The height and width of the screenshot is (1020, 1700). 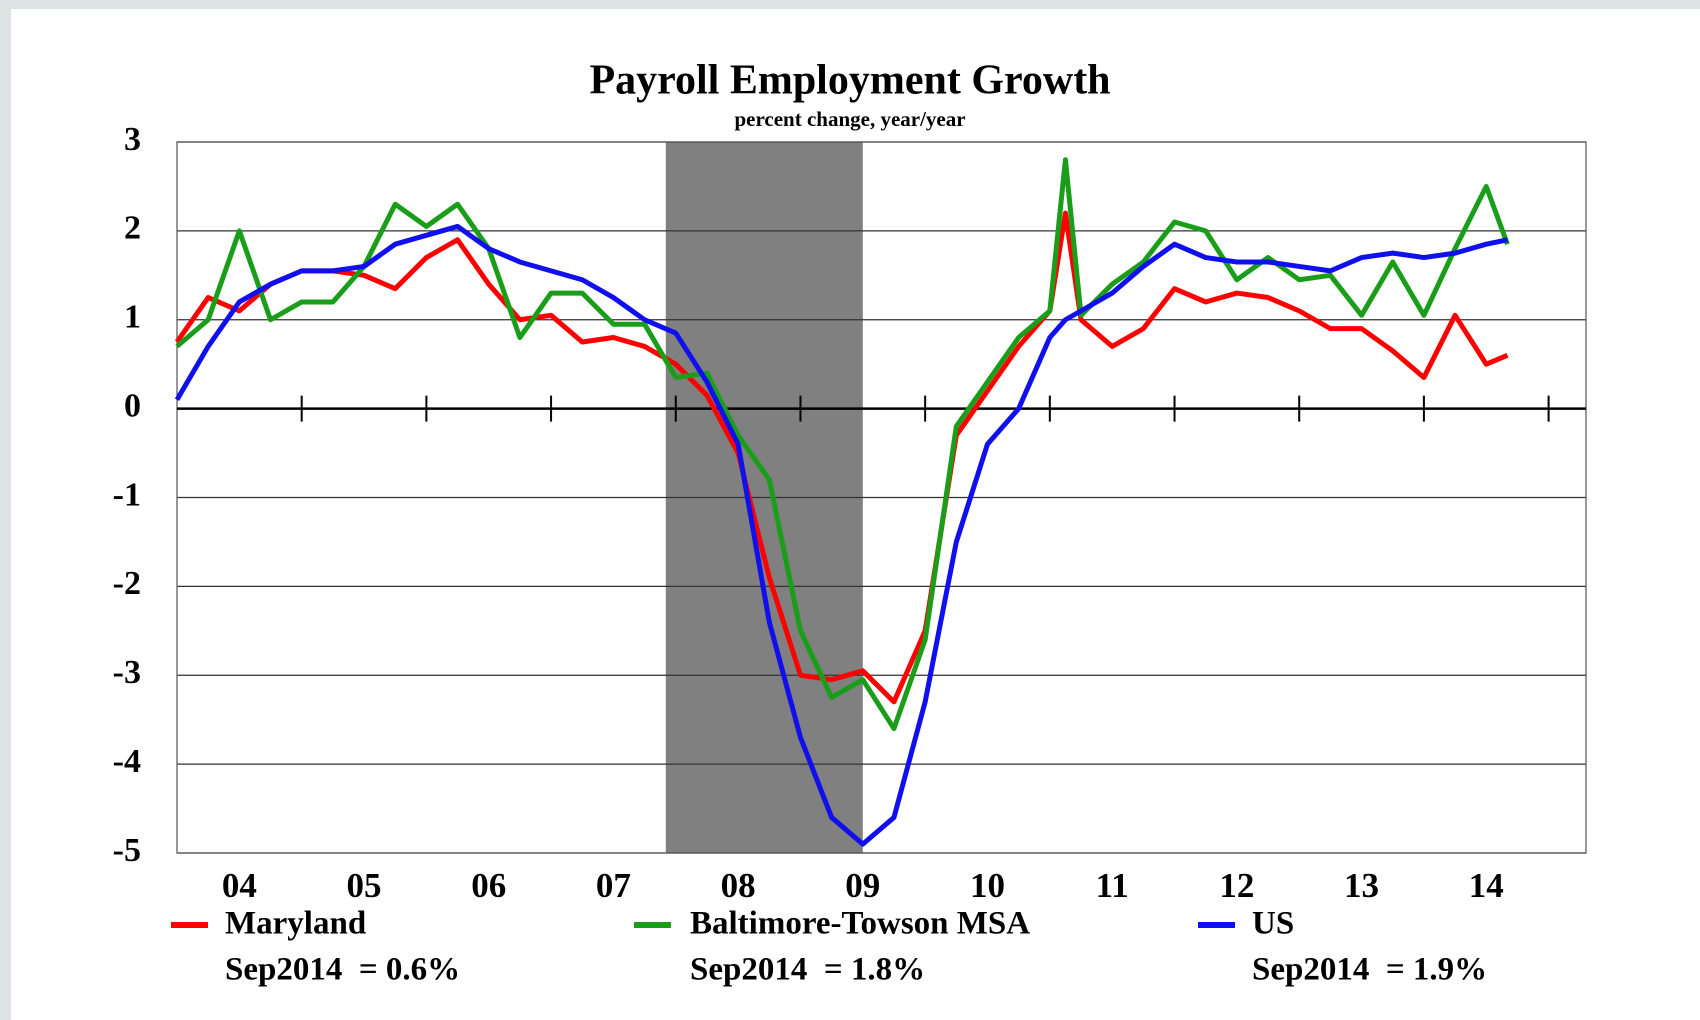 I want to click on y-tick-label: 2, so click(x=132, y=228).